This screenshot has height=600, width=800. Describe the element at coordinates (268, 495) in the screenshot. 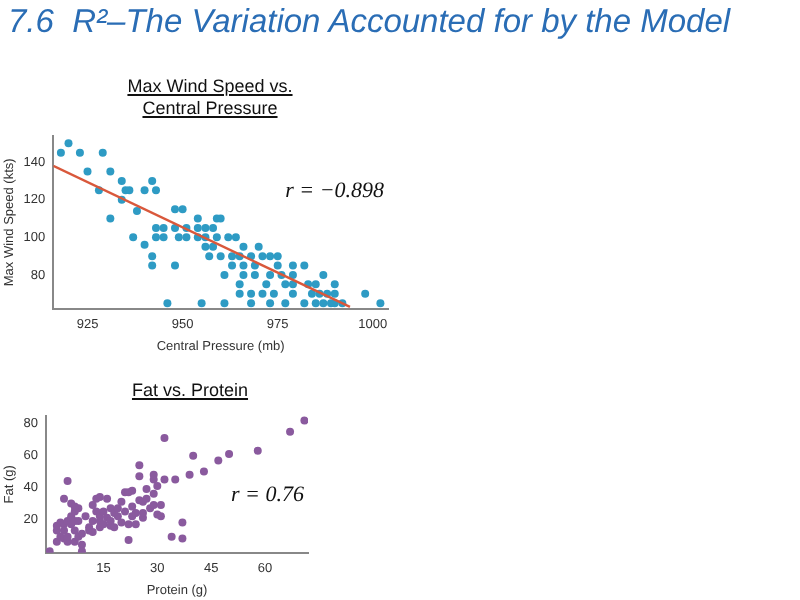

I see `annotation: r = 0.76` at that location.